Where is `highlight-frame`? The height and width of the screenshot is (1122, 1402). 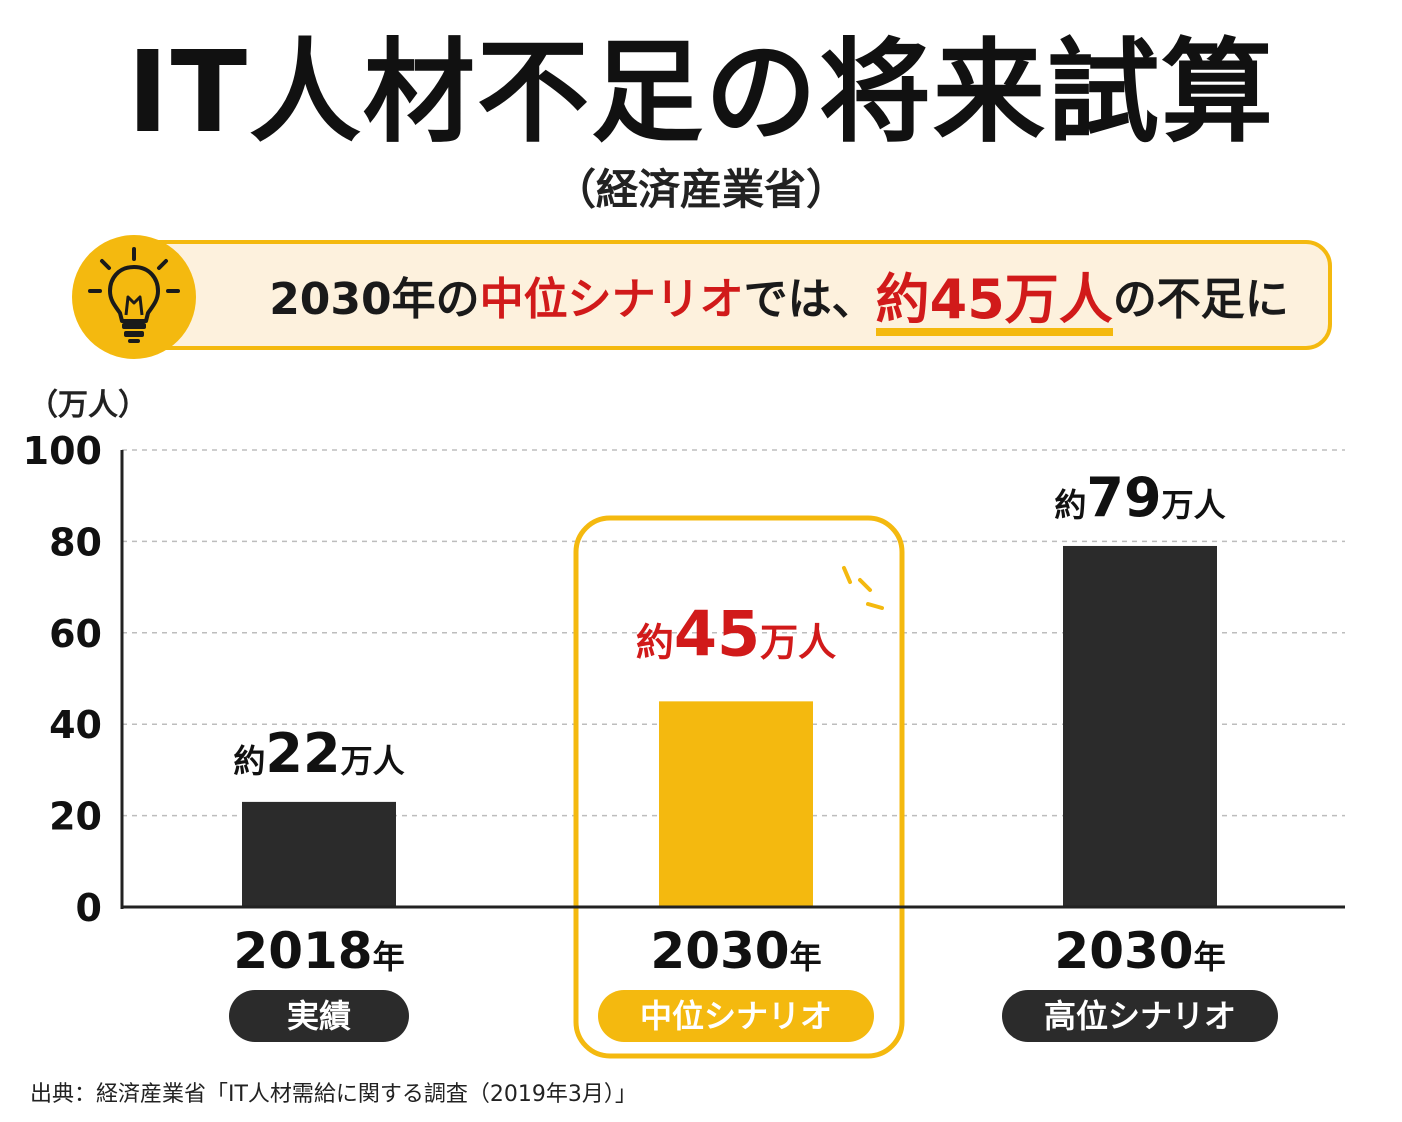
highlight-frame is located at coordinates (739, 787).